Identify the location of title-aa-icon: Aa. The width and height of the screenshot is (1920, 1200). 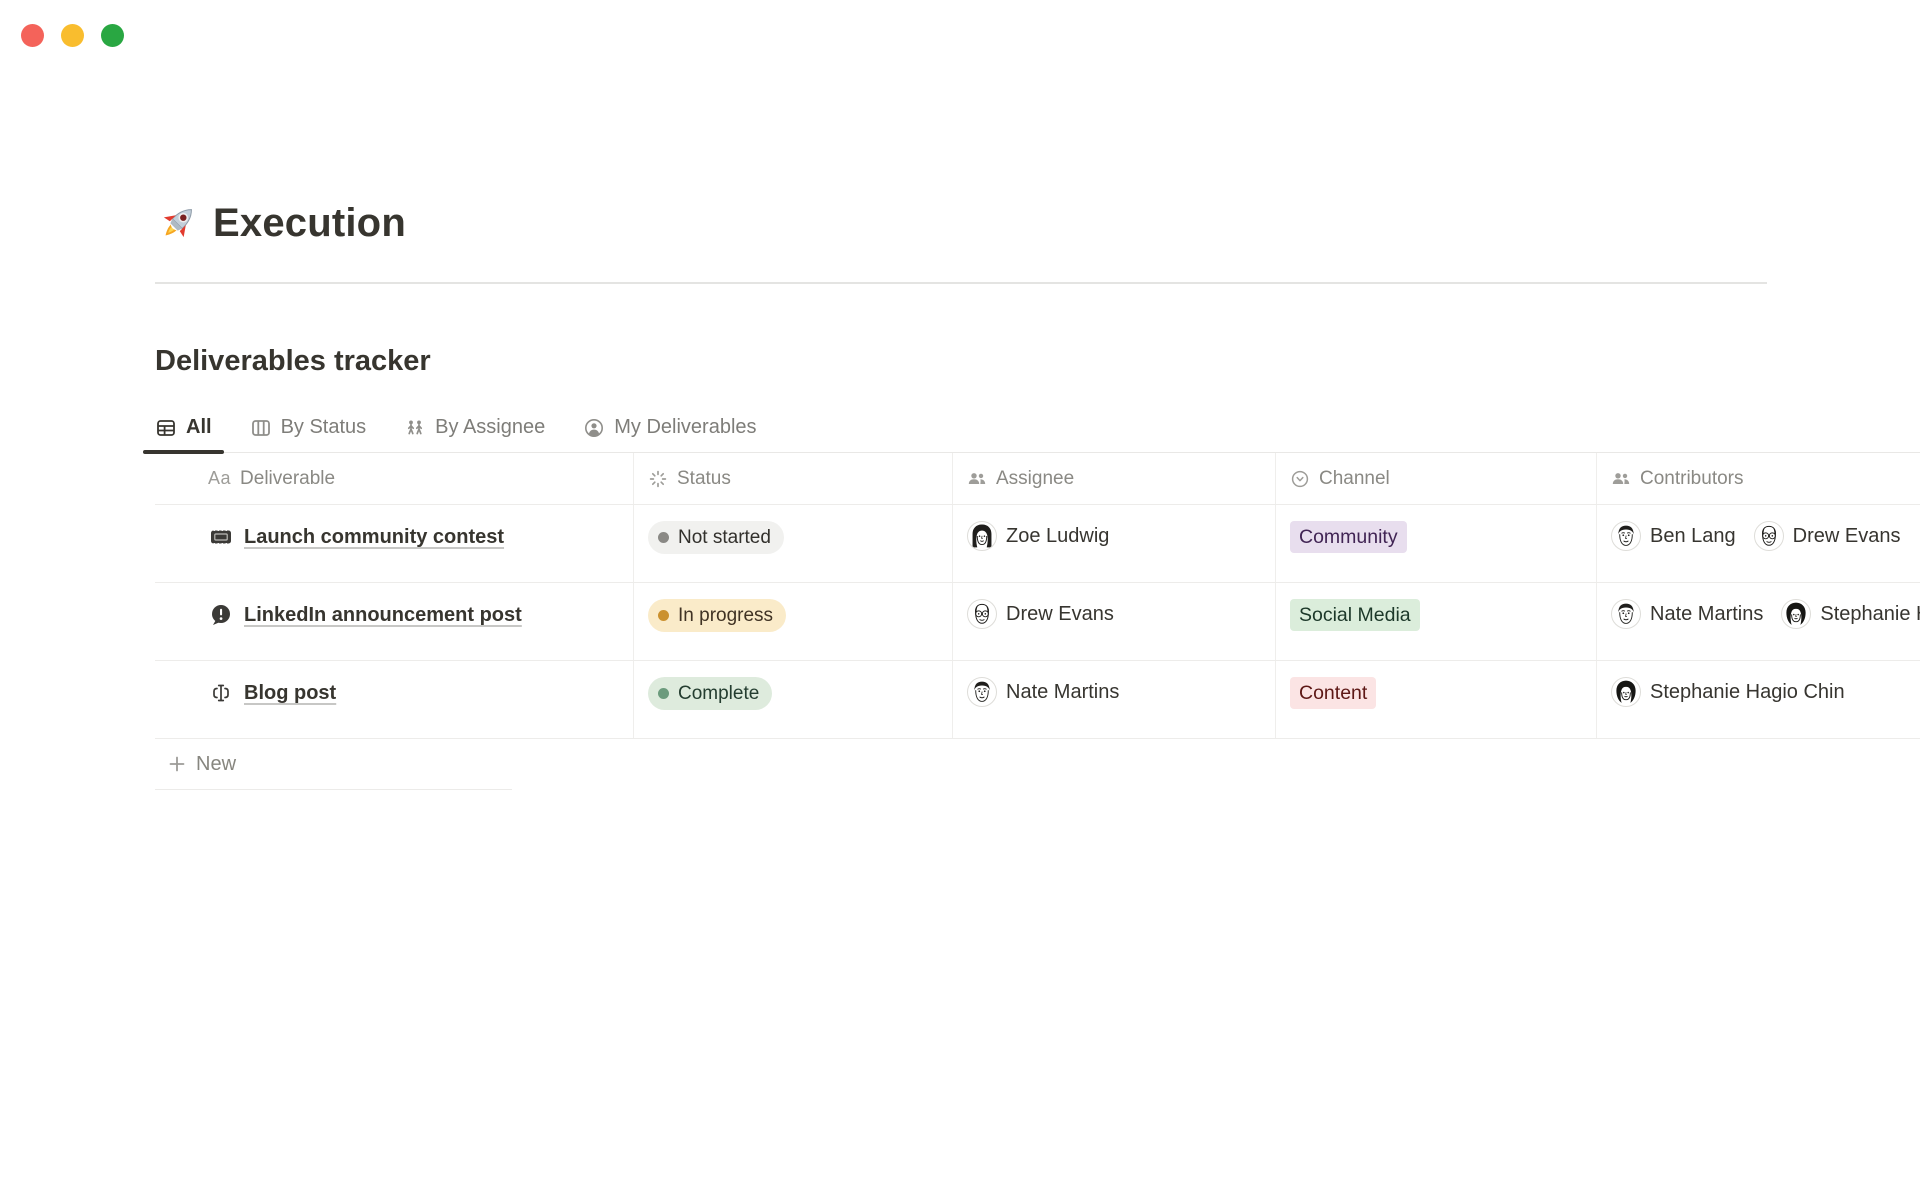
(220, 478).